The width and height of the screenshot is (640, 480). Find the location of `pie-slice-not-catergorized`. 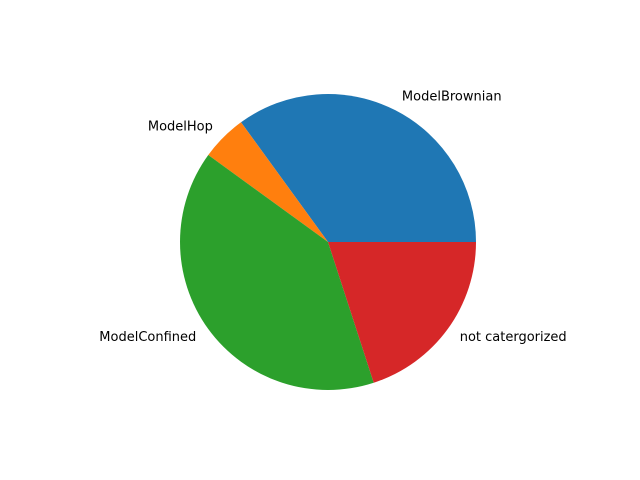

pie-slice-not-catergorized is located at coordinates (402, 312).